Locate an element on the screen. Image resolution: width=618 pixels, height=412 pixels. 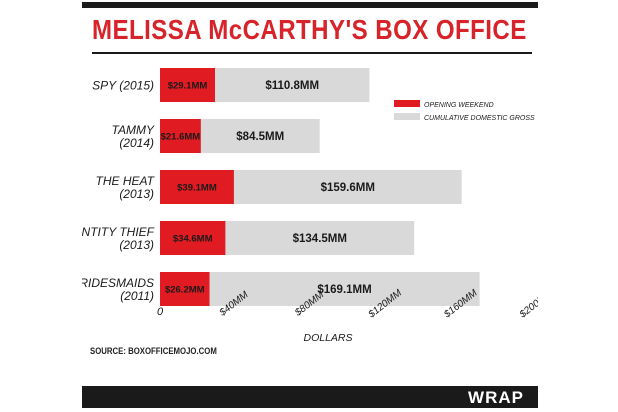
opening-value-label: $21.6MM is located at coordinates (181, 137).